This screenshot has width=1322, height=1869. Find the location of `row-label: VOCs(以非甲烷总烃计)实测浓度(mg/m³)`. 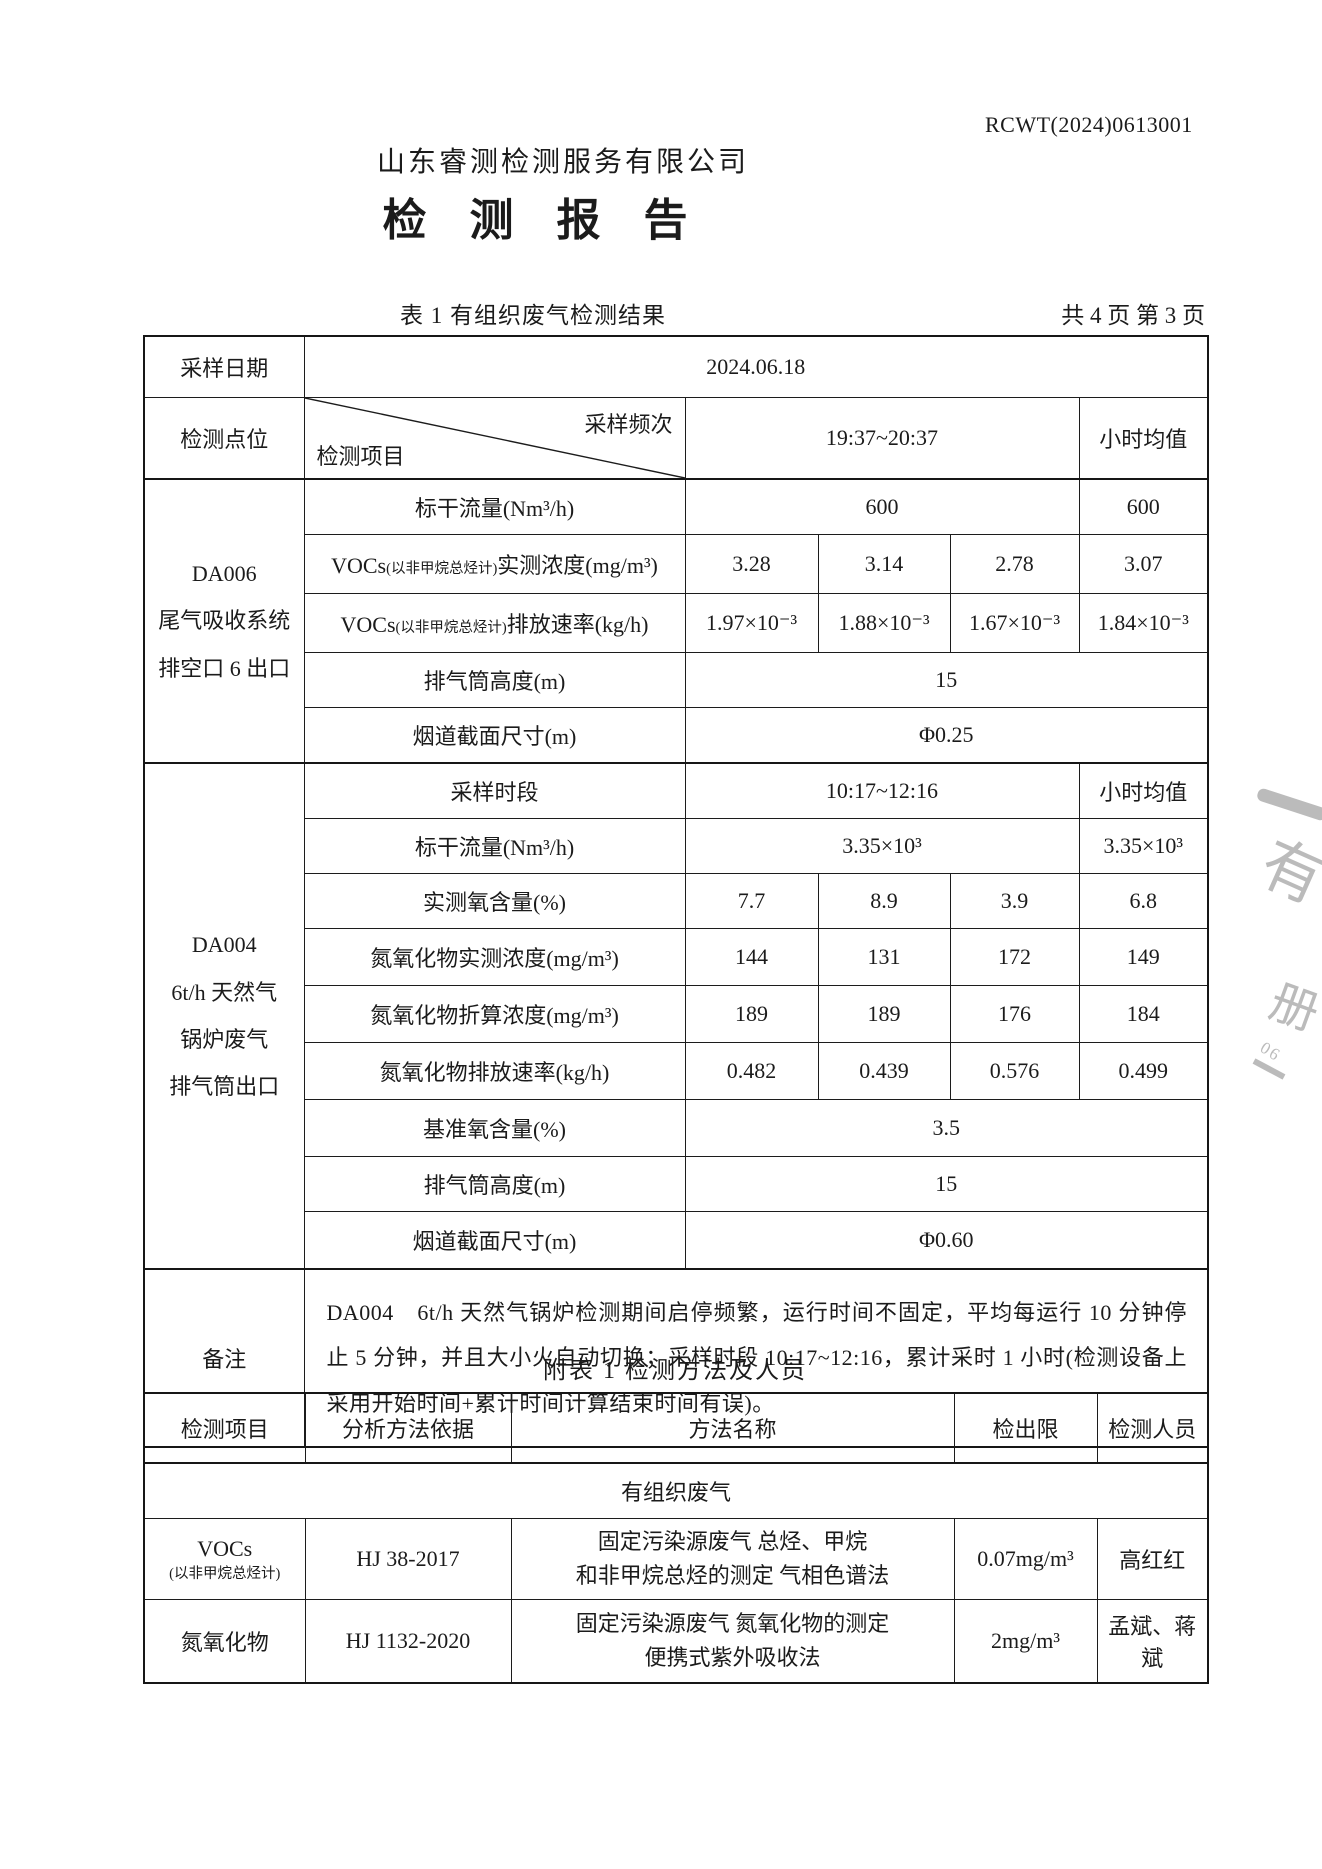

row-label: VOCs(以非甲烷总烃计)实测浓度(mg/m³) is located at coordinates (494, 564).